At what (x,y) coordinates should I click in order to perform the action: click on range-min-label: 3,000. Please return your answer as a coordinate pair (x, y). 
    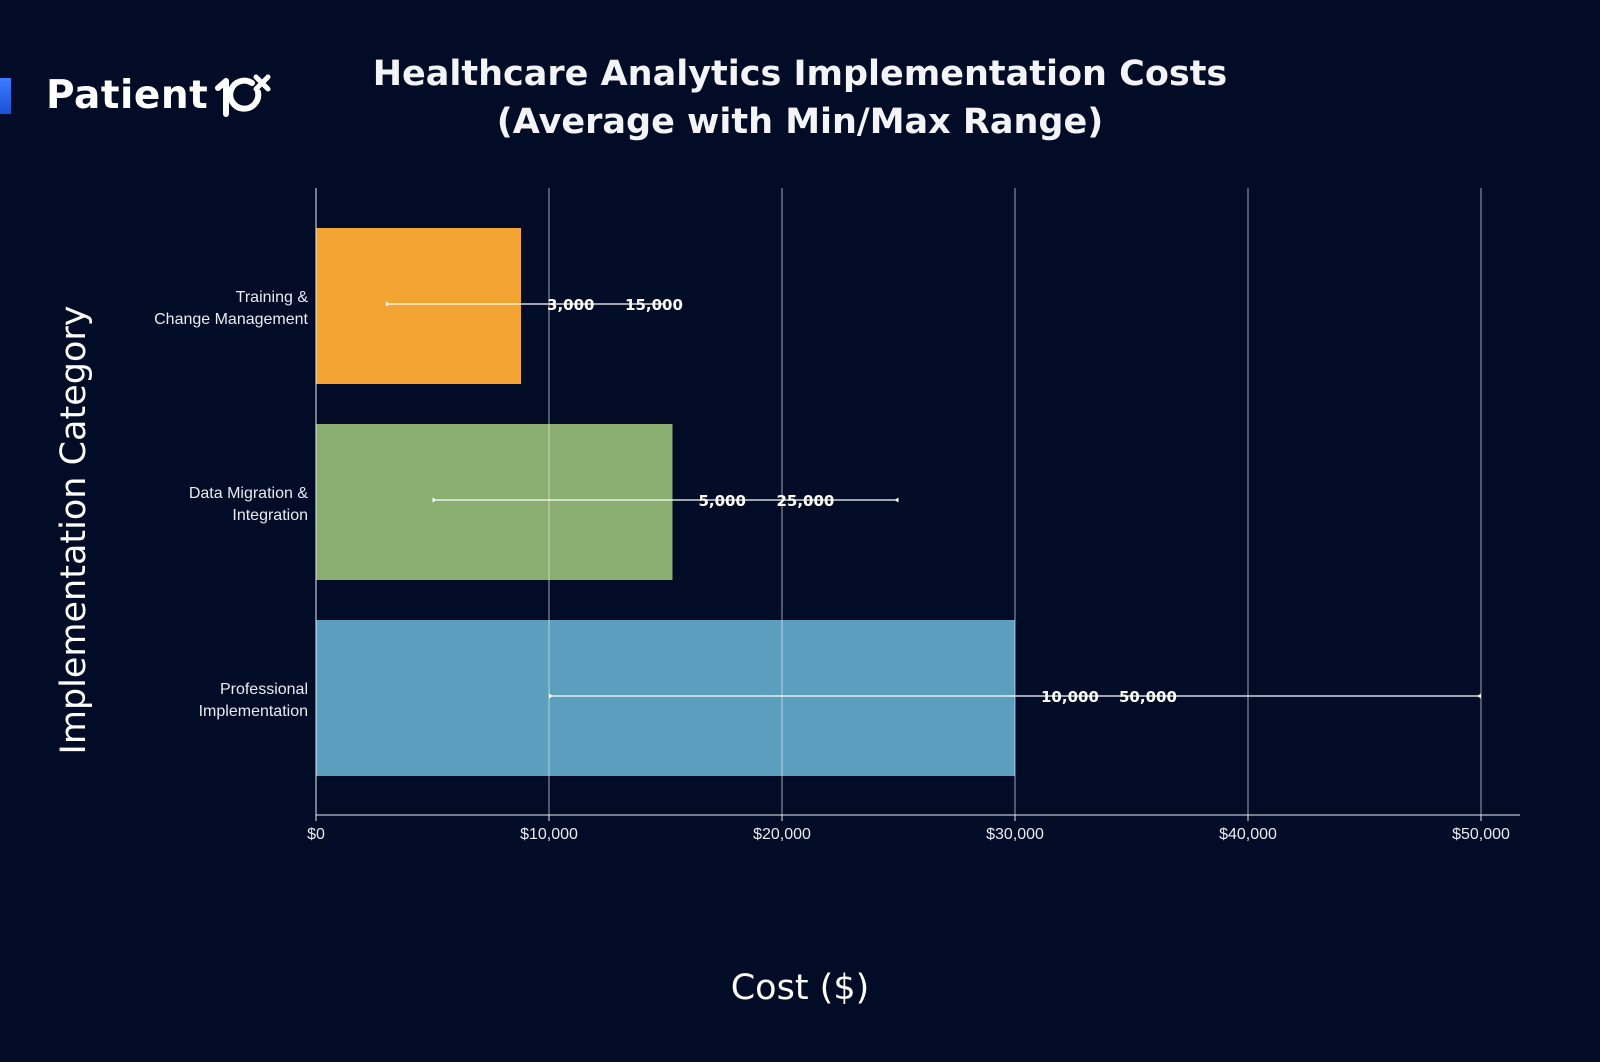
    Looking at the image, I should click on (570, 305).